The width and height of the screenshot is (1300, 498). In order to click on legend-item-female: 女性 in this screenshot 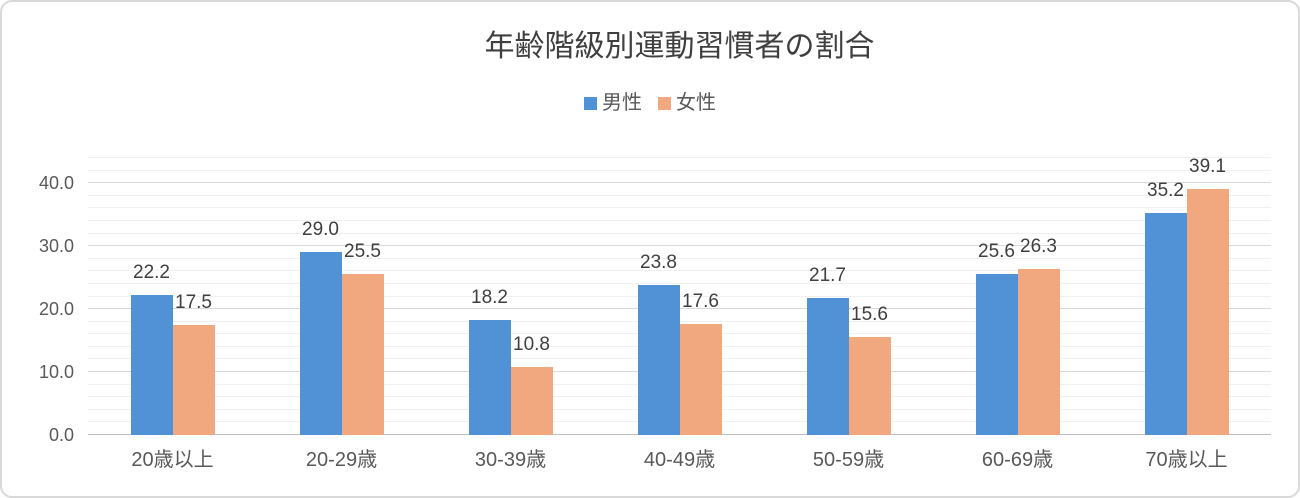, I will do `click(687, 103)`.